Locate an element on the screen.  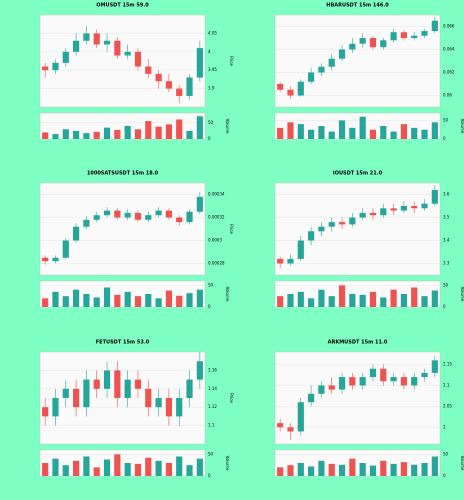
y-tick-label: 1.12 is located at coordinates (212, 406).